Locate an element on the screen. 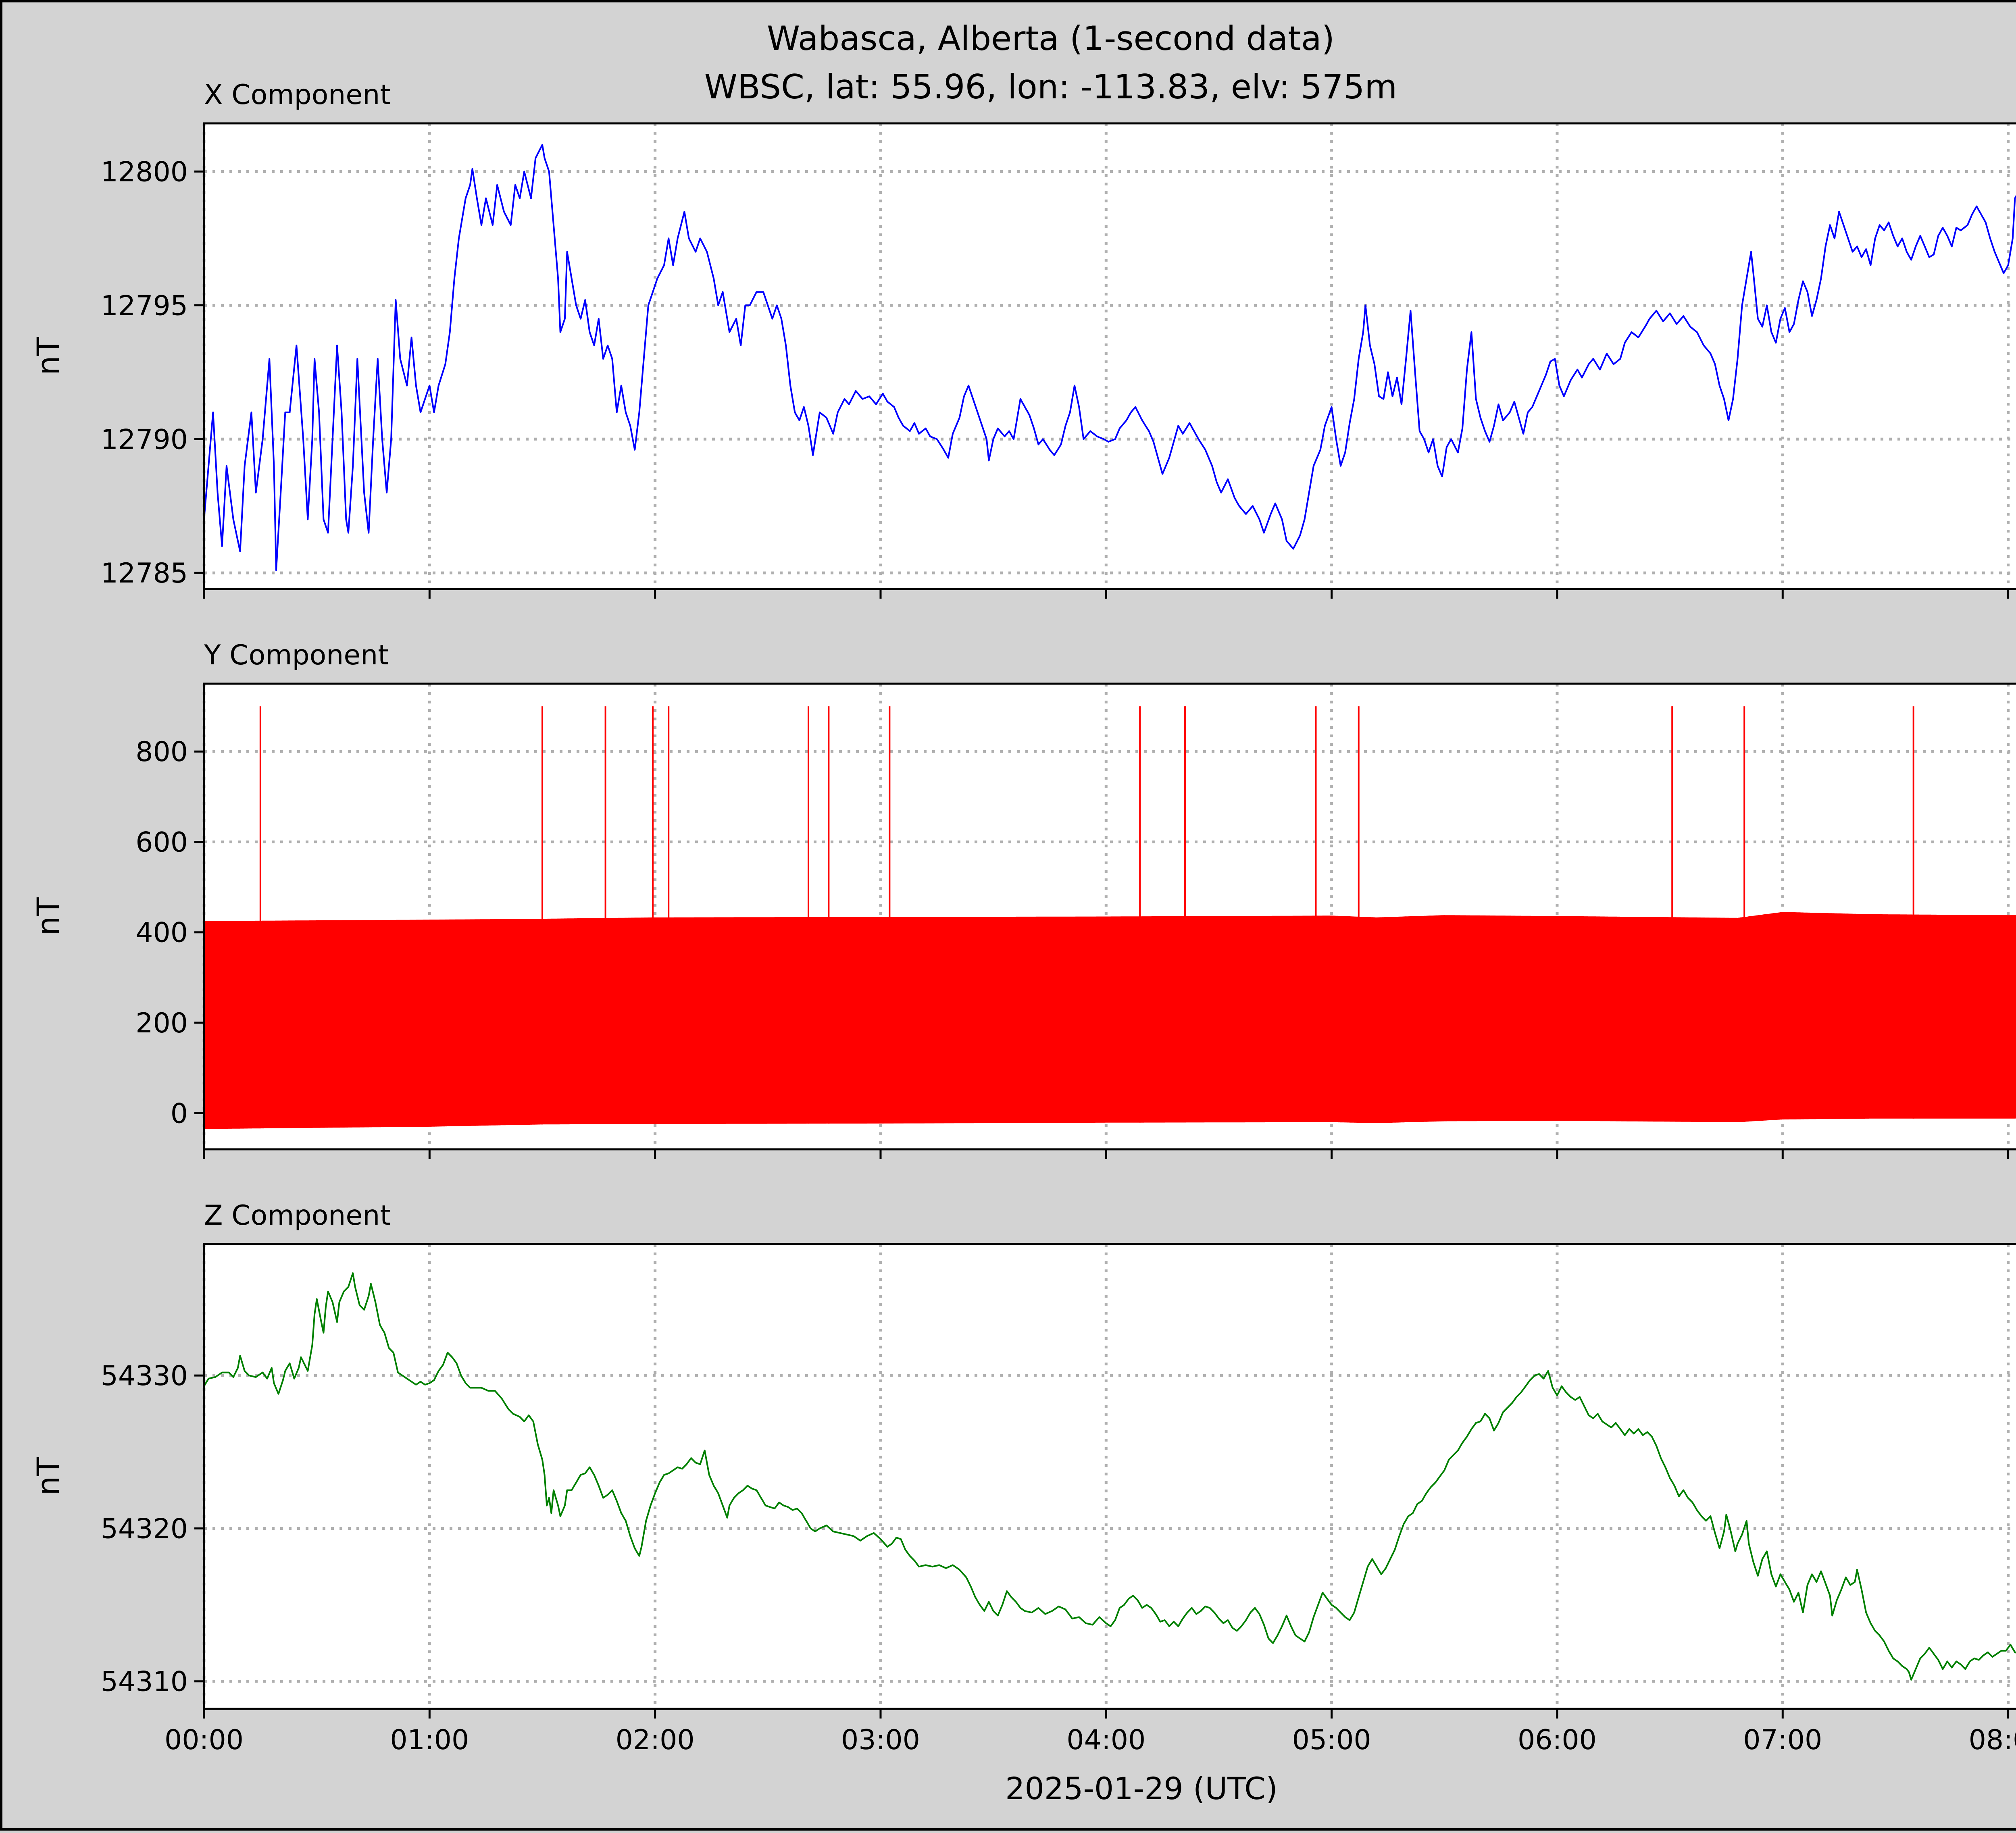  subplot-title: Y Component is located at coordinates (296, 655).